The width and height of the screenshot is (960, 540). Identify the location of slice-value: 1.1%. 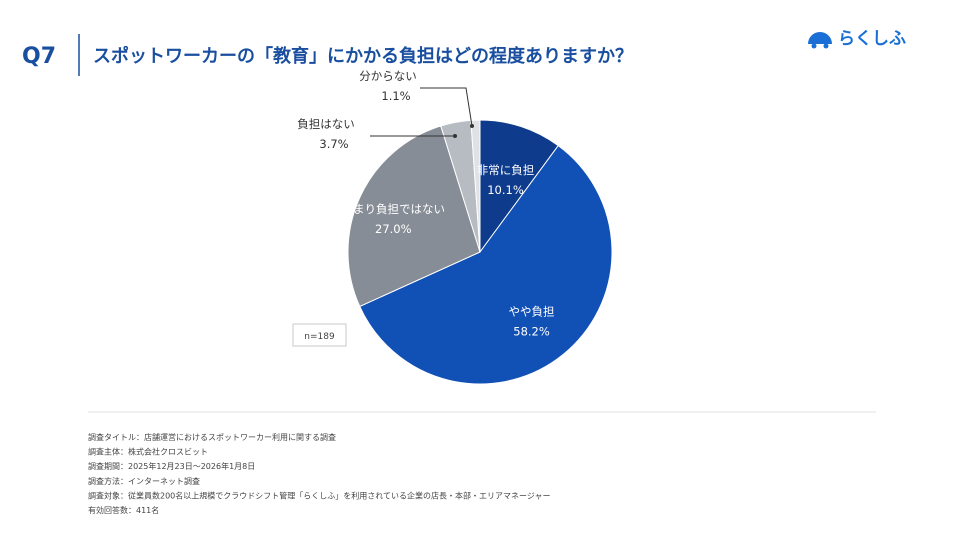
(395, 96).